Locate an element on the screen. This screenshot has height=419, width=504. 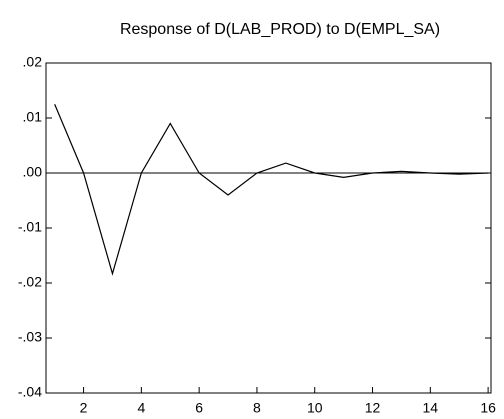
x-tick-label: 2 is located at coordinates (84, 408).